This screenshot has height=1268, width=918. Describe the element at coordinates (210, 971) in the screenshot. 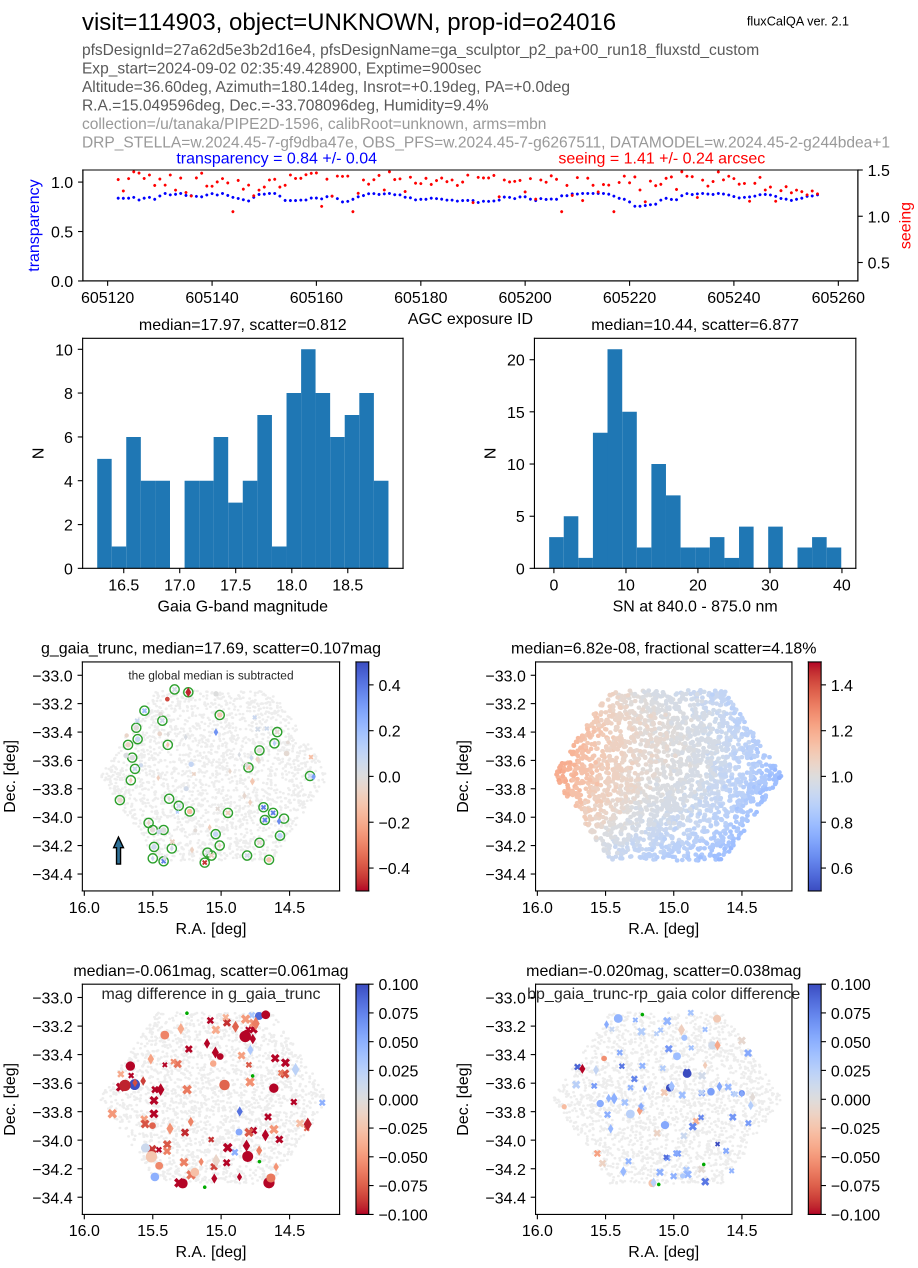

I see `svg-text:median=-0.061mag, scatter=0.06: median=-0.061mag, scatter=0.061mag` at that location.